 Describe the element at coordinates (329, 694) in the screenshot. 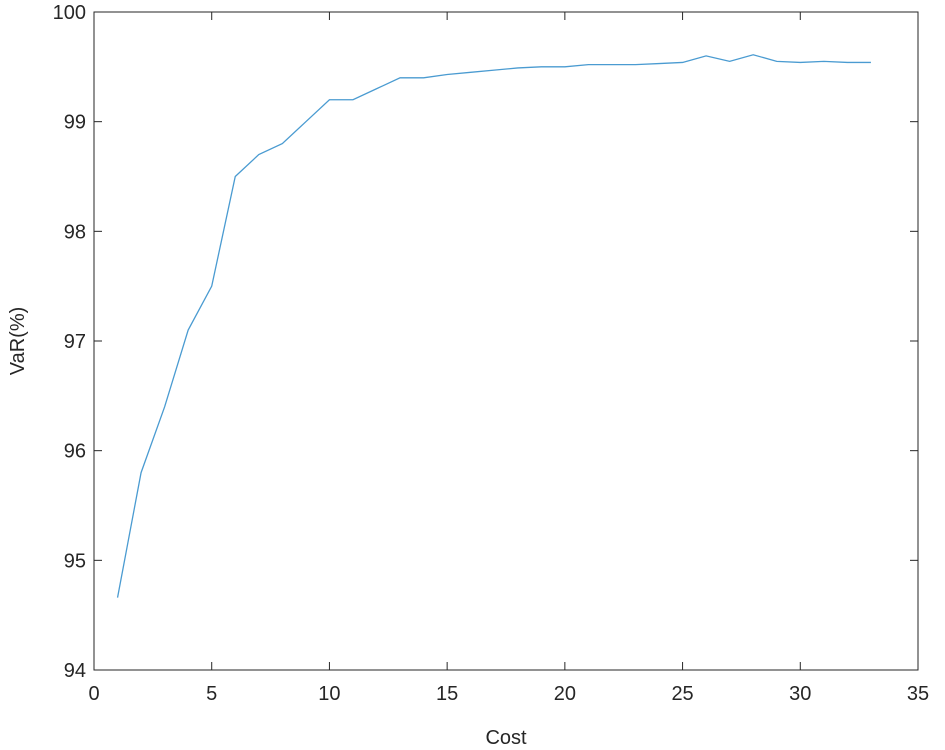

I see `x-tick-label: 10` at that location.